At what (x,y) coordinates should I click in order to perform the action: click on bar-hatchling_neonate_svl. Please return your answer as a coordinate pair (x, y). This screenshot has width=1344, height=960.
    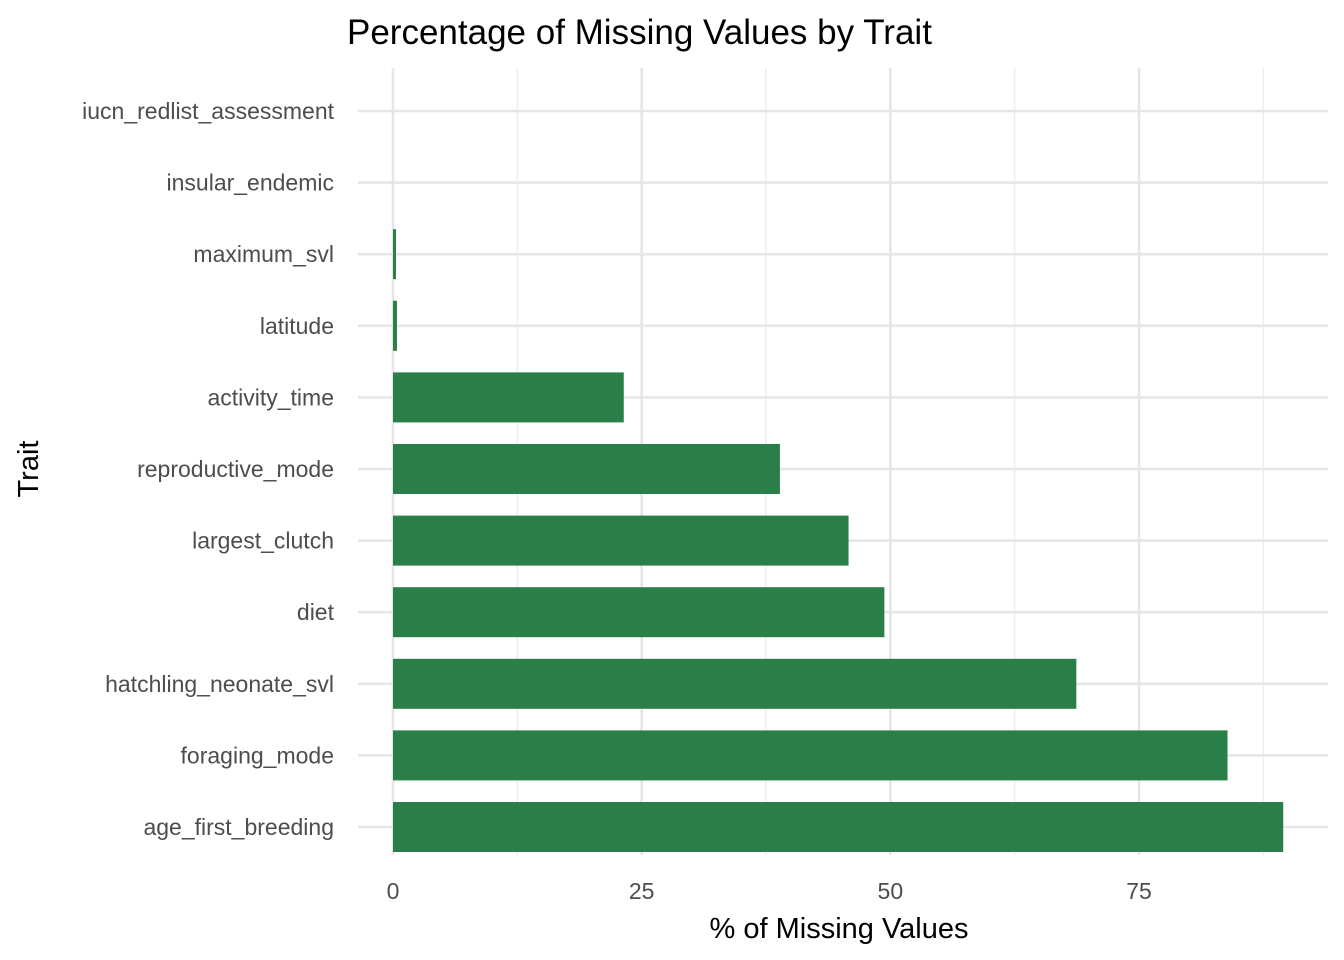
    Looking at the image, I should click on (735, 683).